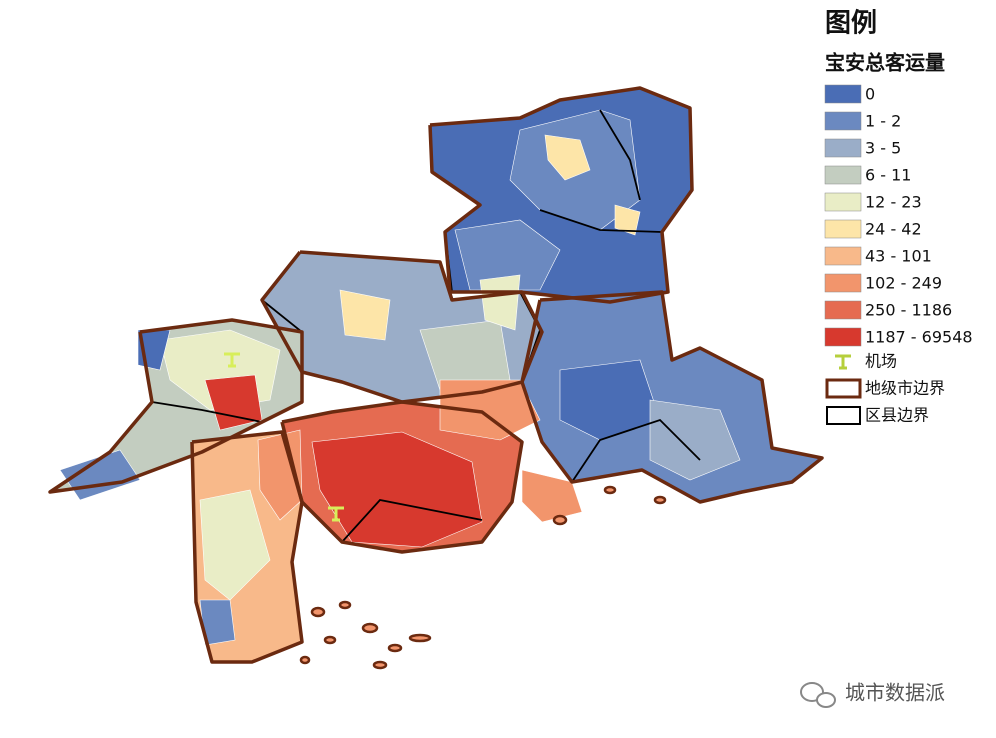 This screenshot has width=996, height=738. I want to click on legend-label: 6 - 11, so click(888, 175).